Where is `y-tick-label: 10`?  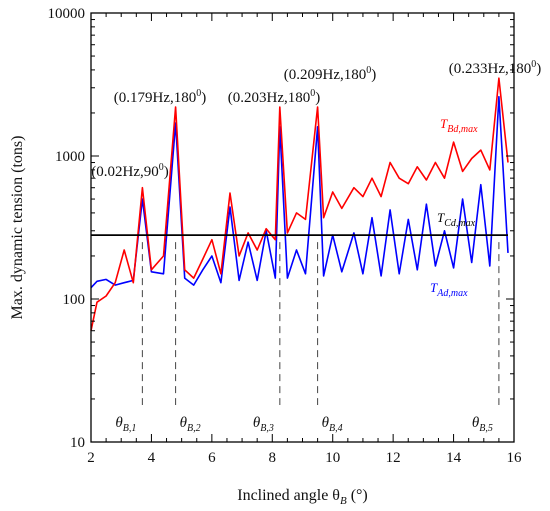
y-tick-label: 10 is located at coordinates (77, 443).